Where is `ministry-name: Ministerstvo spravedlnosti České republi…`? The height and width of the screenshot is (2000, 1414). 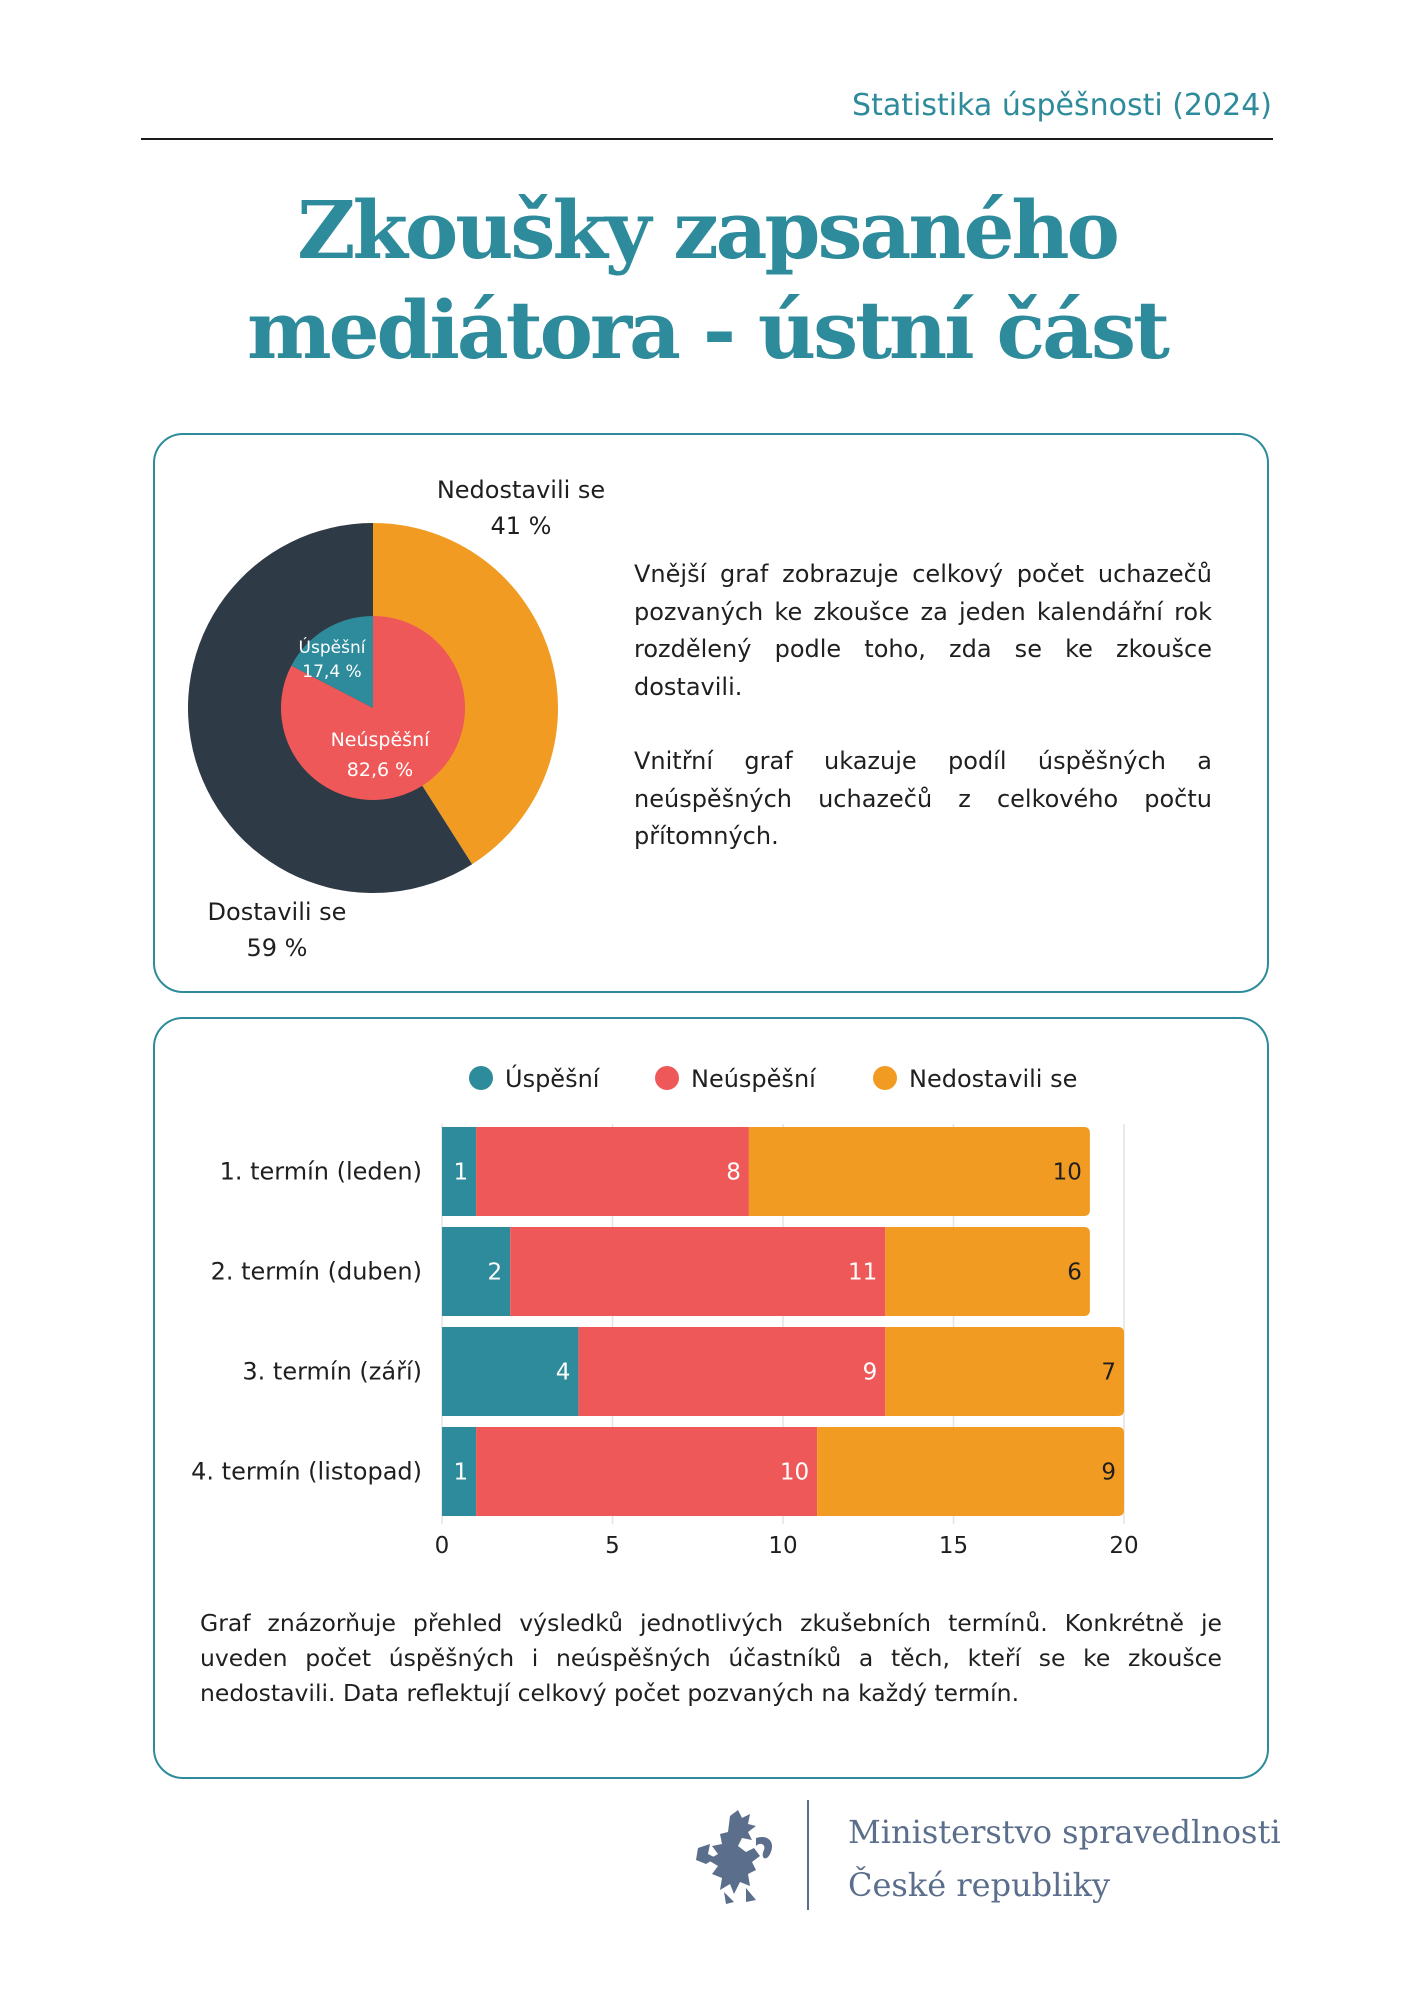
ministry-name: Ministerstvo spravedlnosti České republi… is located at coordinates (1064, 1859).